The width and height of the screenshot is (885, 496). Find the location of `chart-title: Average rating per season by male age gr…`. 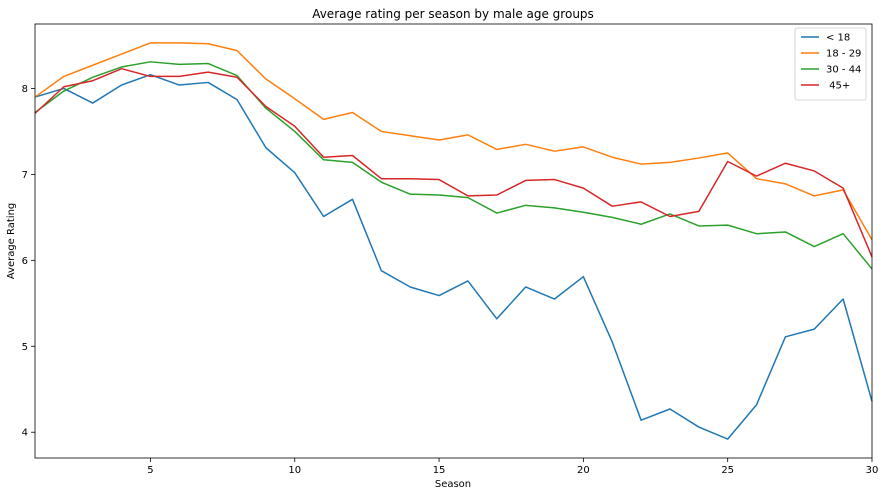

chart-title: Average rating per season by male age gr… is located at coordinates (453, 14).